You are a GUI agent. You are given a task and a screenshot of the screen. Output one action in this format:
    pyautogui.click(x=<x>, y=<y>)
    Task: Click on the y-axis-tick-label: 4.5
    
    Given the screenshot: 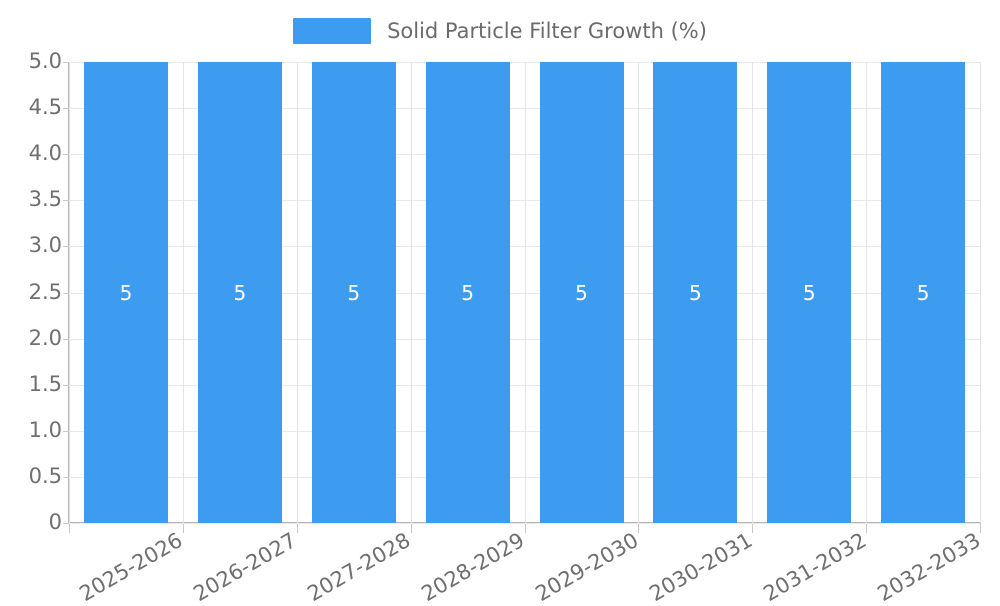 What is the action you would take?
    pyautogui.click(x=45, y=107)
    